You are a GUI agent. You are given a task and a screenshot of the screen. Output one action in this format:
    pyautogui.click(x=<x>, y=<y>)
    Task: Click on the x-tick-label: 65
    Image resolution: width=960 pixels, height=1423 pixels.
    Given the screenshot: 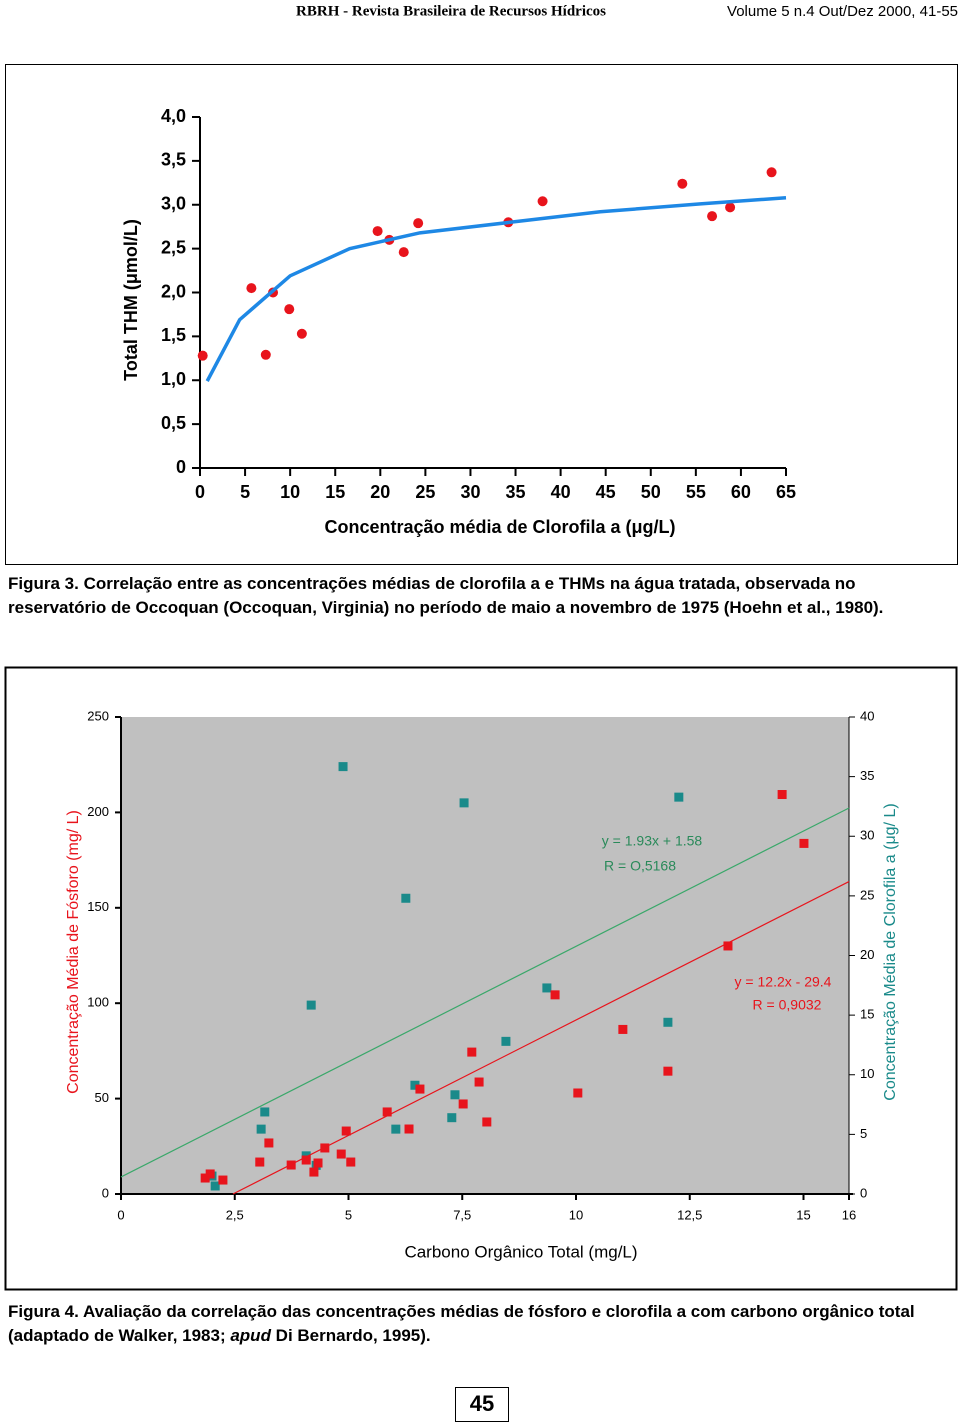 What is the action you would take?
    pyautogui.click(x=786, y=492)
    